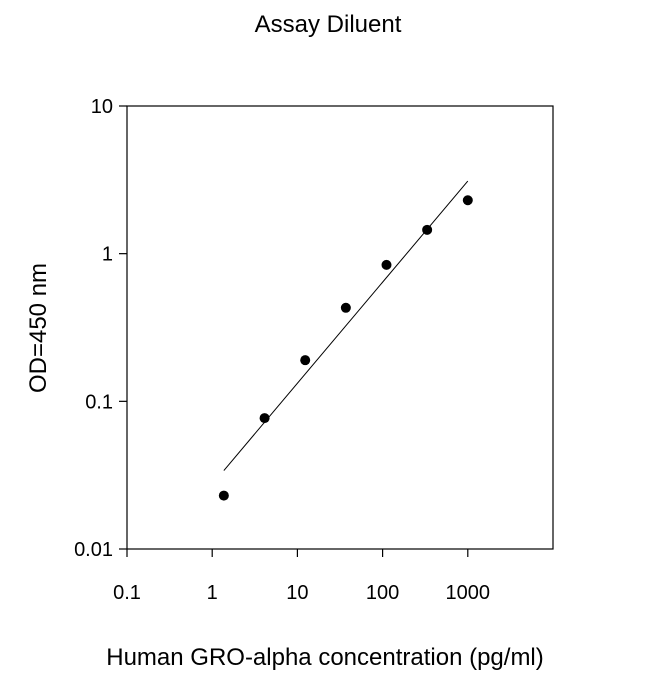 The image size is (650, 674). I want to click on chart-title: Assay Diluent, so click(328, 24).